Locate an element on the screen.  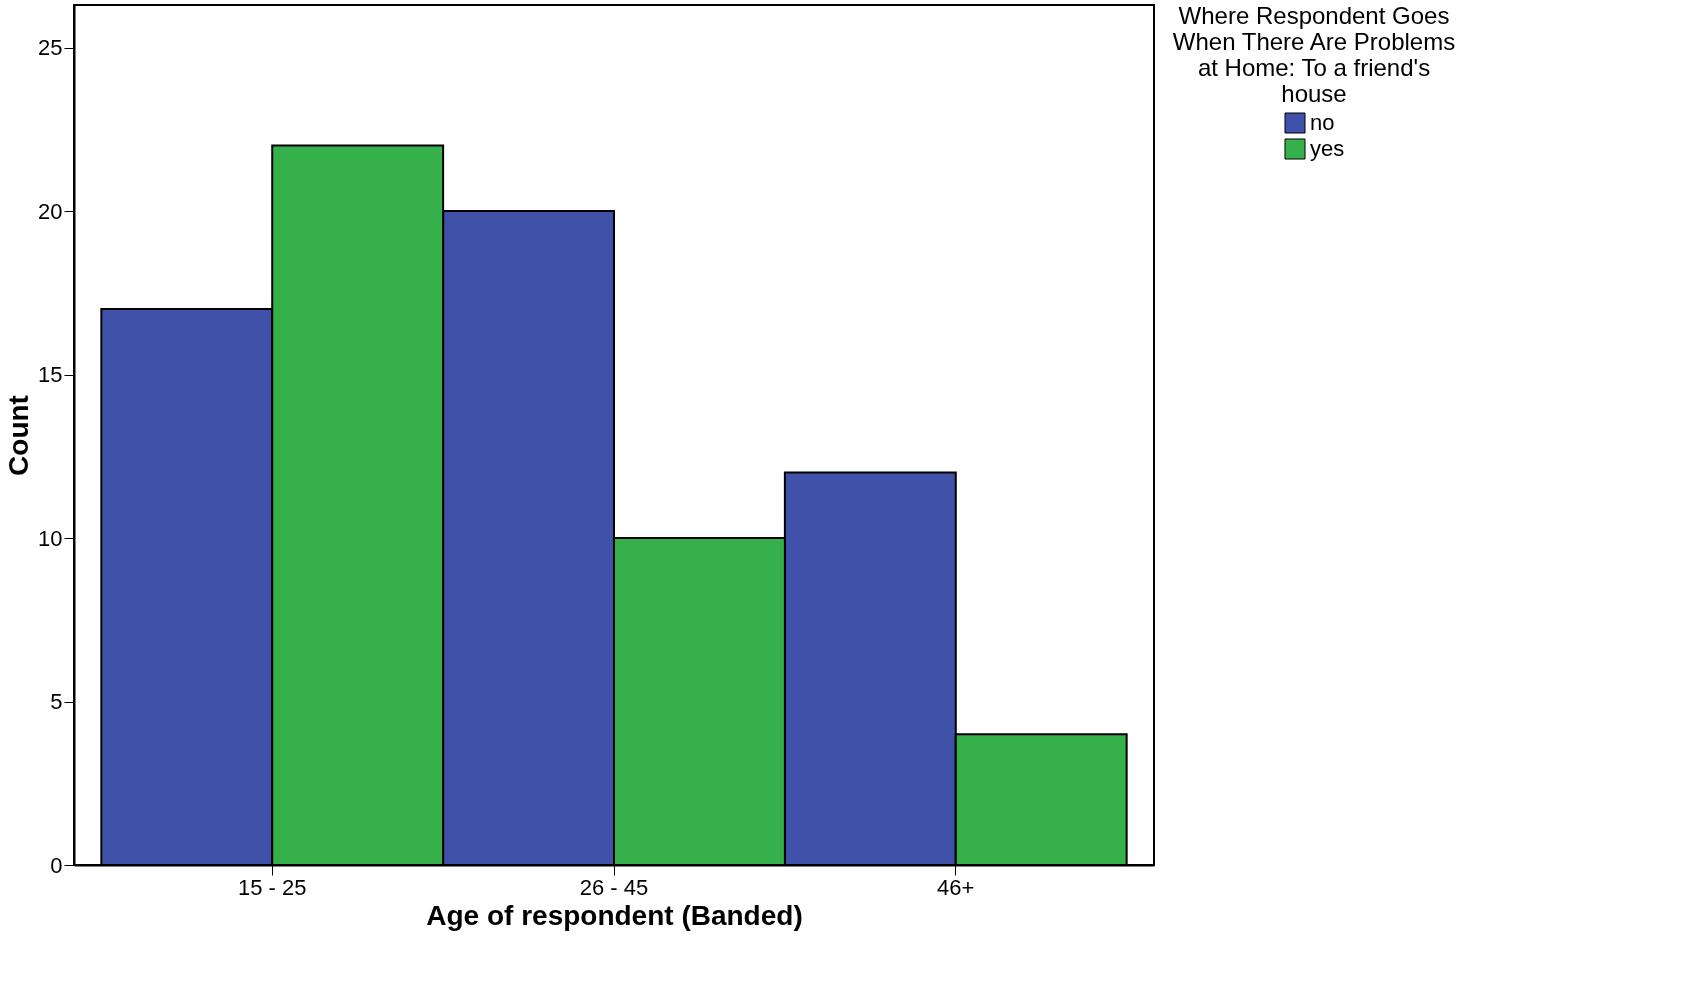
x-tick-label: 46+ is located at coordinates (956, 887).